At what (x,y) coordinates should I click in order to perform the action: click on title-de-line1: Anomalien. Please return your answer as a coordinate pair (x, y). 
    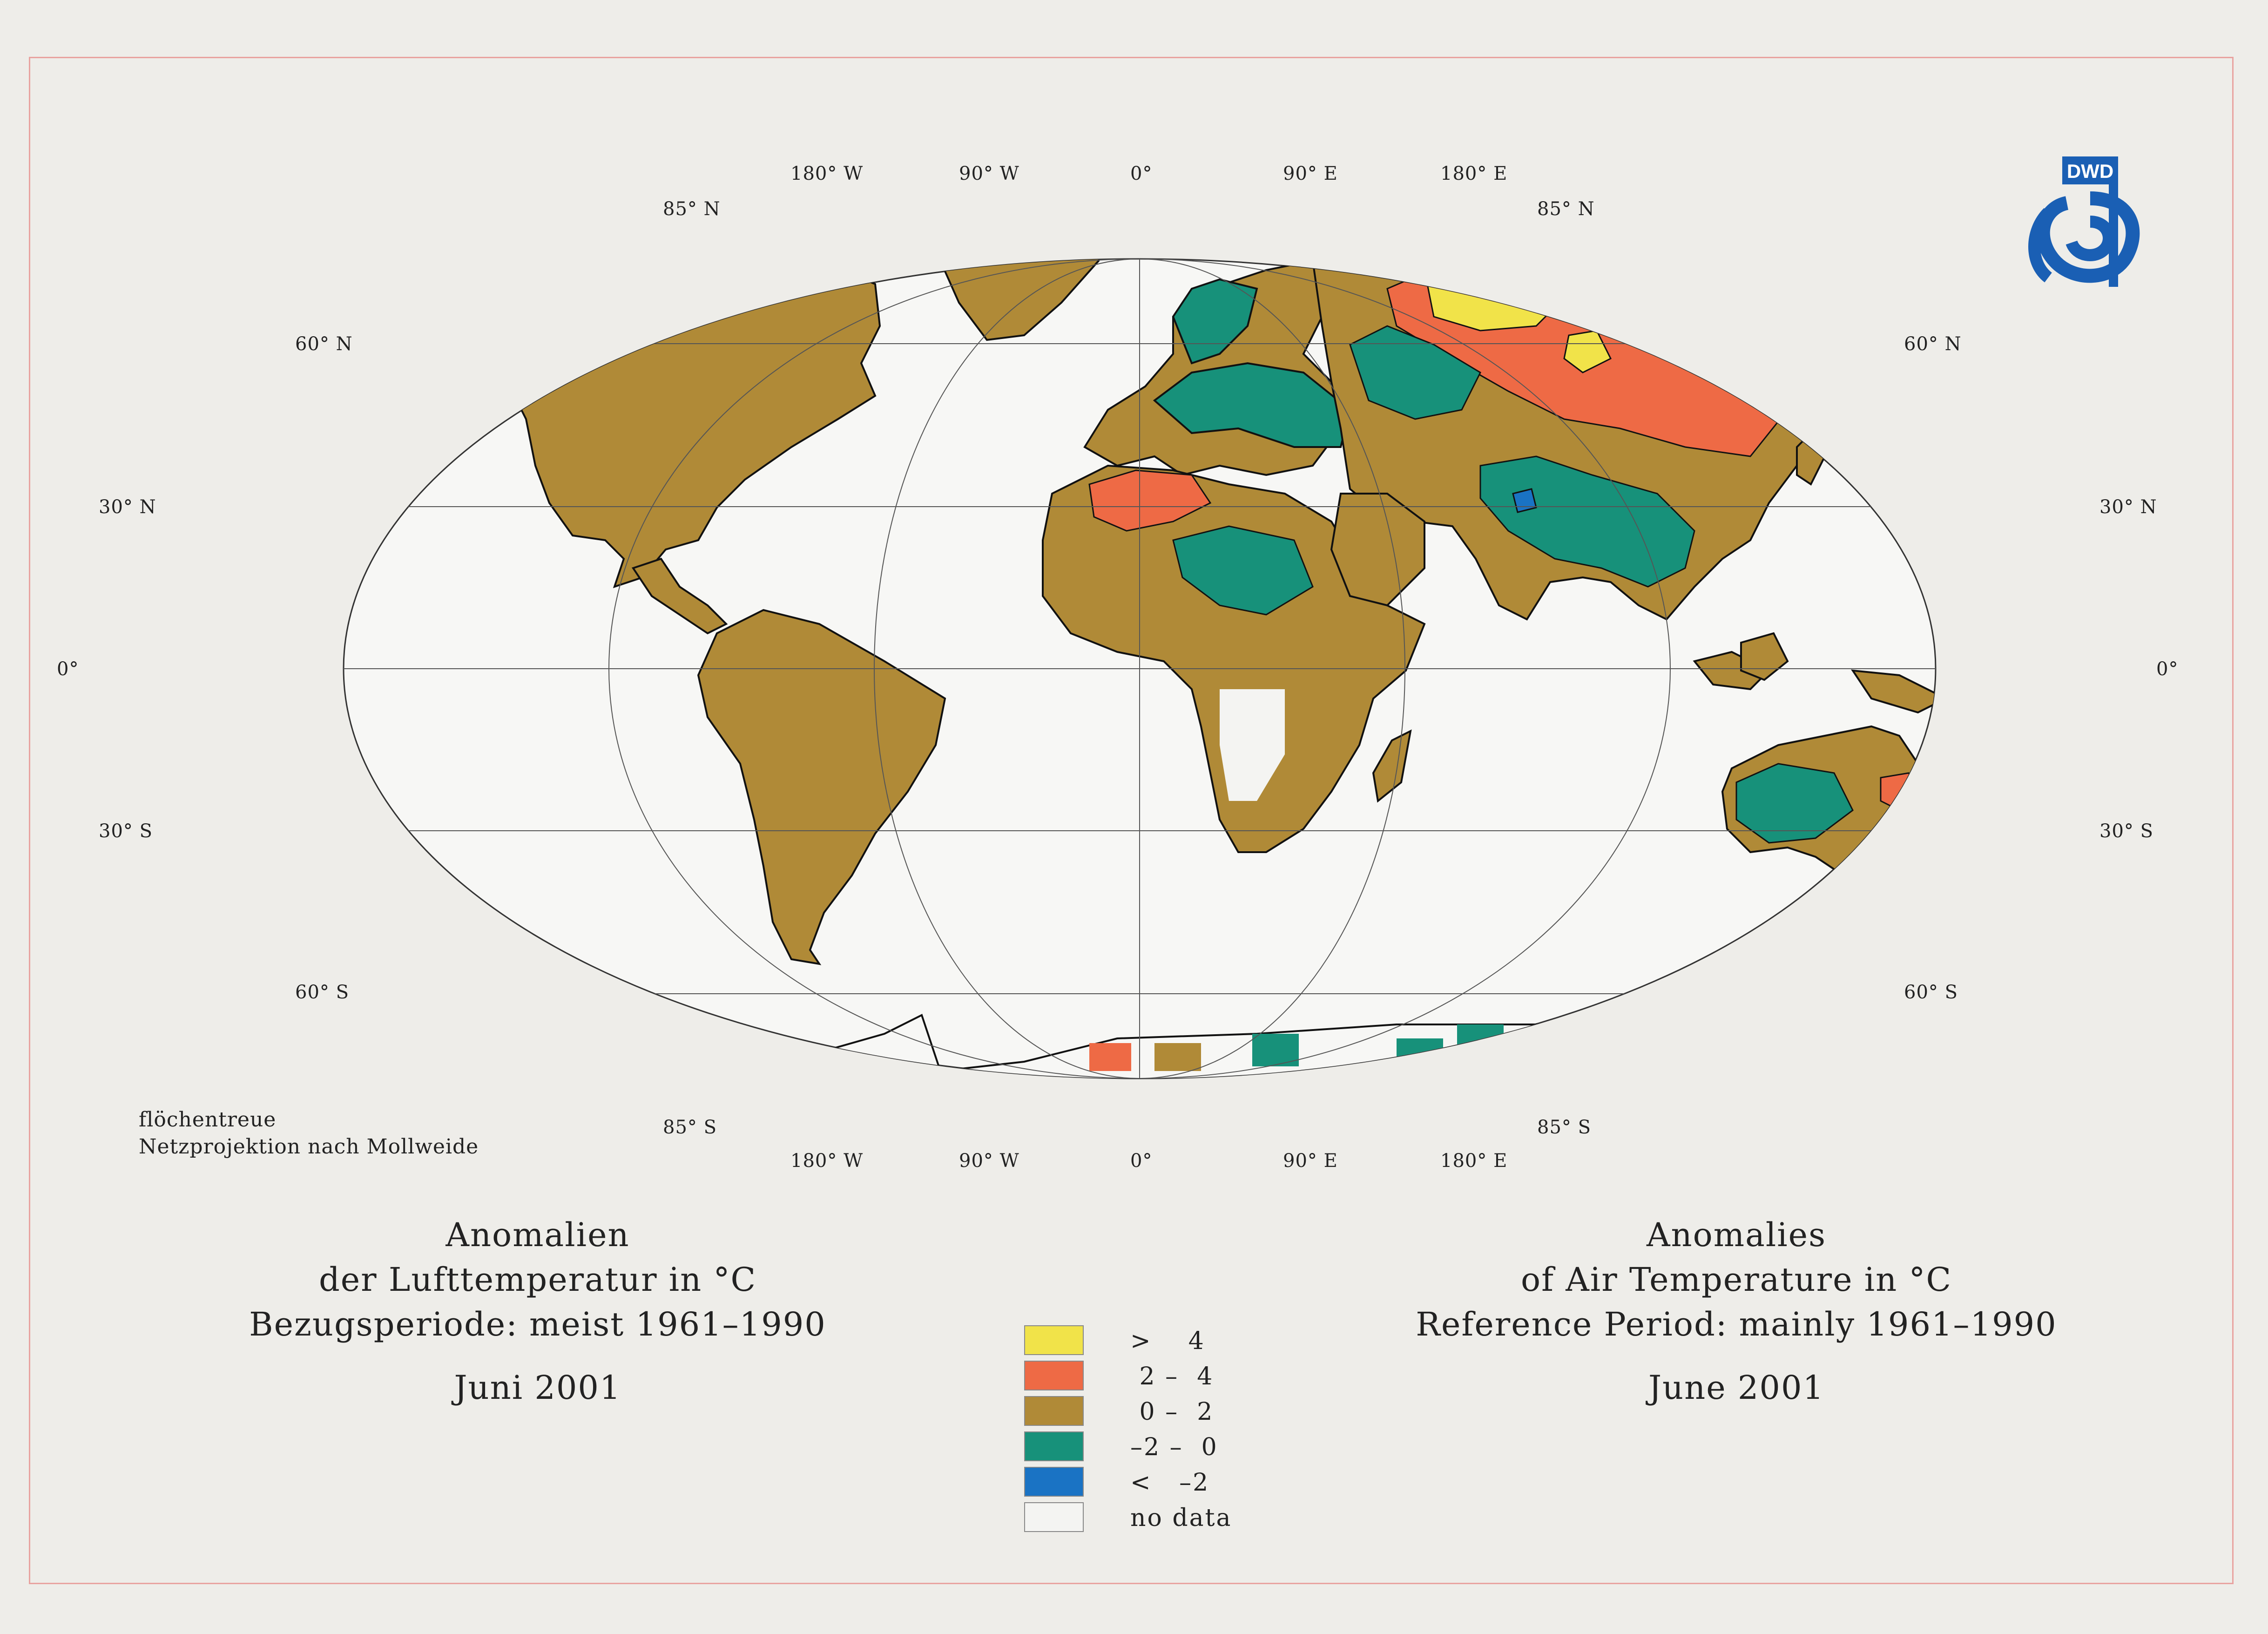
    Looking at the image, I should click on (538, 1235).